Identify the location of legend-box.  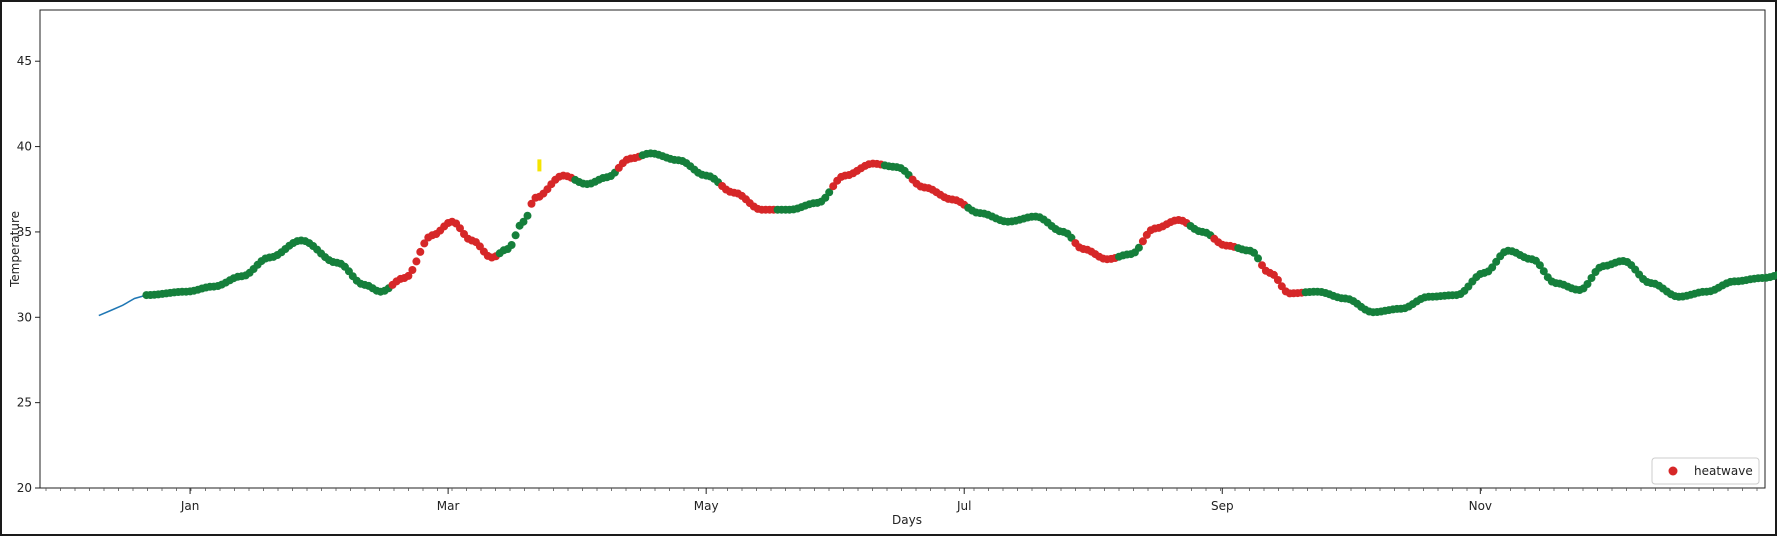
(1705, 471).